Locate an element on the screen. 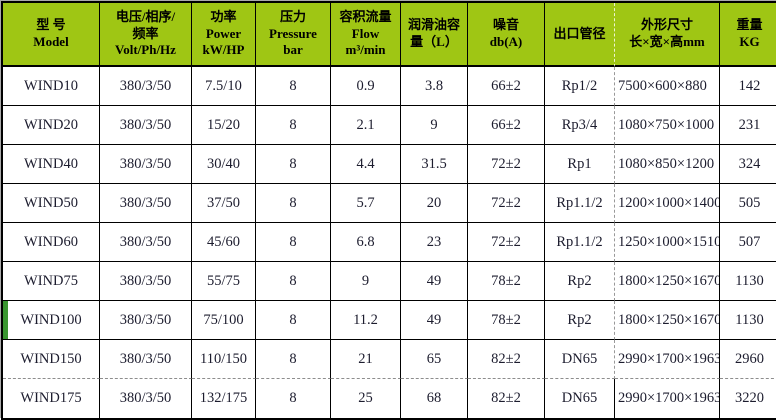 The height and width of the screenshot is (420, 776). cell-weight: 3220 is located at coordinates (748, 398).